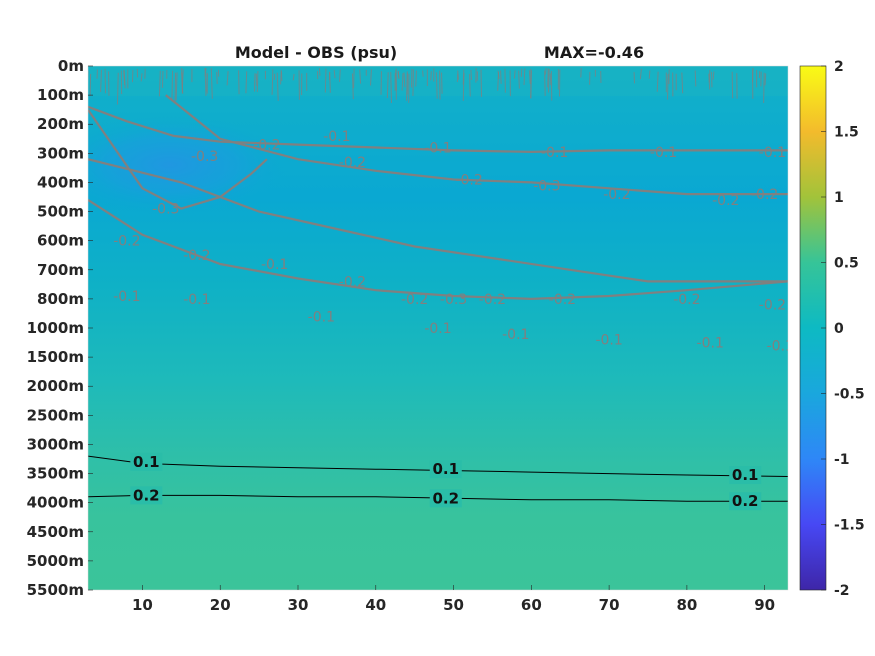 The width and height of the screenshot is (875, 656). What do you see at coordinates (146, 495) in the screenshot?
I see `contour-label: 0.2` at bounding box center [146, 495].